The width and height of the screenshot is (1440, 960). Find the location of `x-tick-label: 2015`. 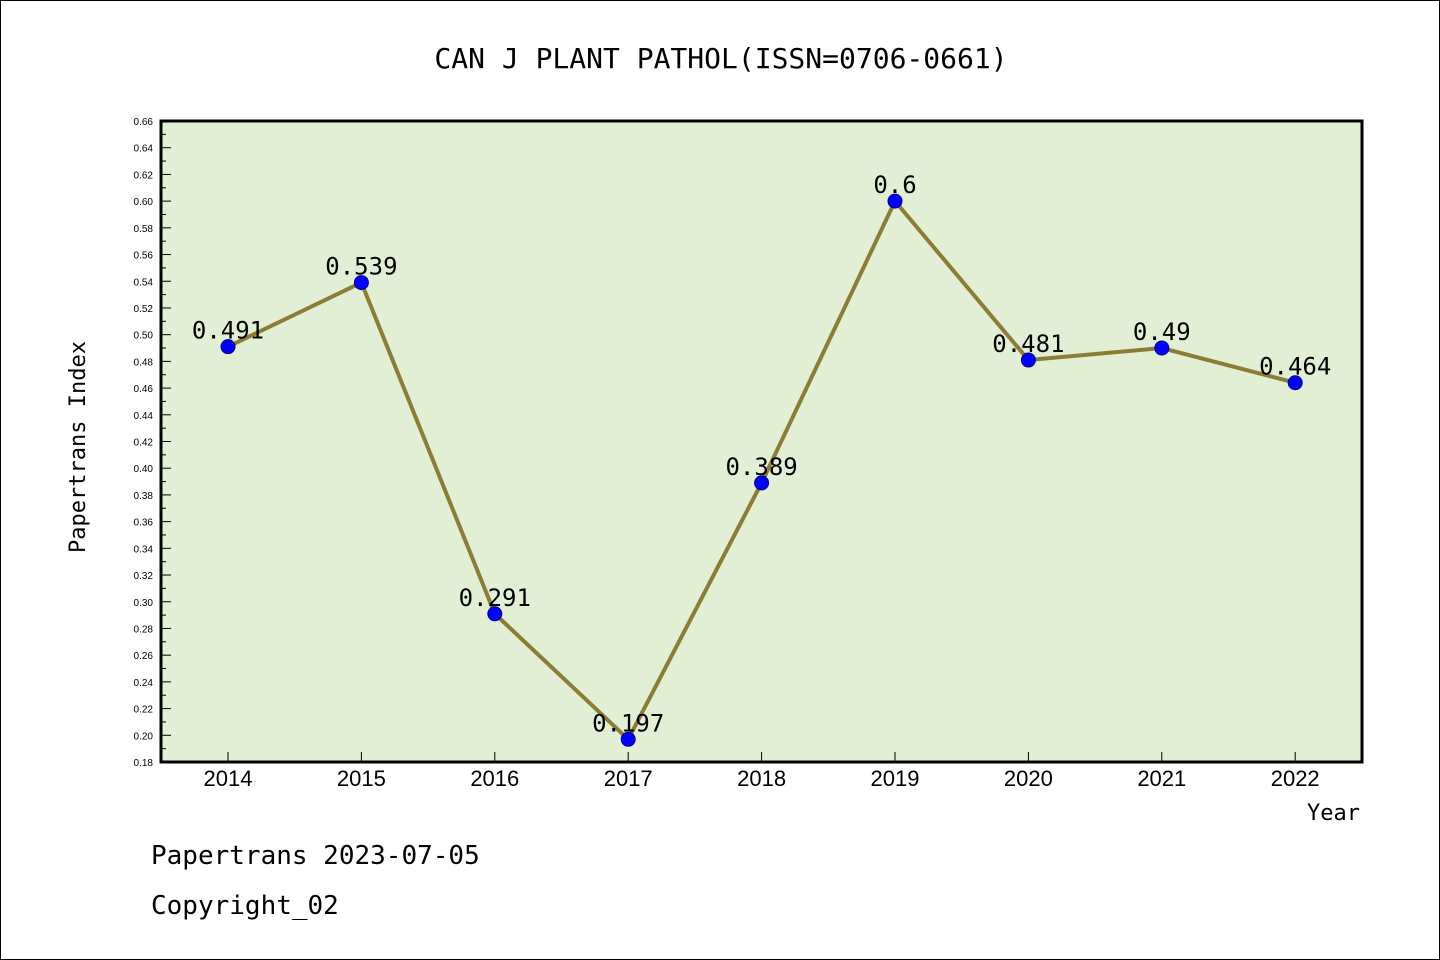

x-tick-label: 2015 is located at coordinates (361, 778).